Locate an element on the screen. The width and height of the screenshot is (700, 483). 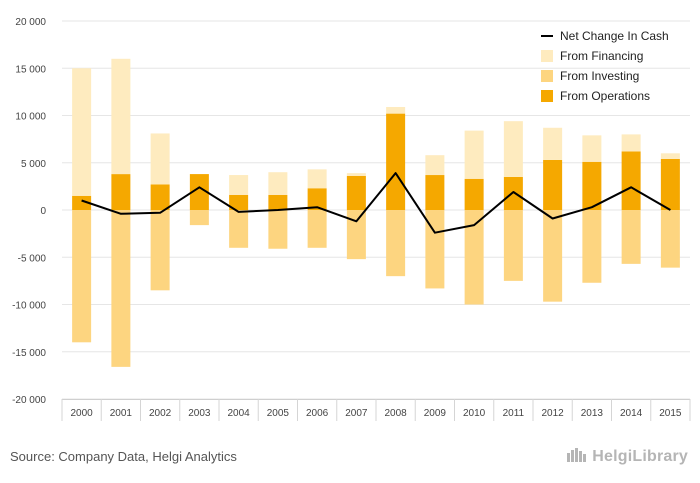
legend-item-investing: From Investing is located at coordinates (605, 76).